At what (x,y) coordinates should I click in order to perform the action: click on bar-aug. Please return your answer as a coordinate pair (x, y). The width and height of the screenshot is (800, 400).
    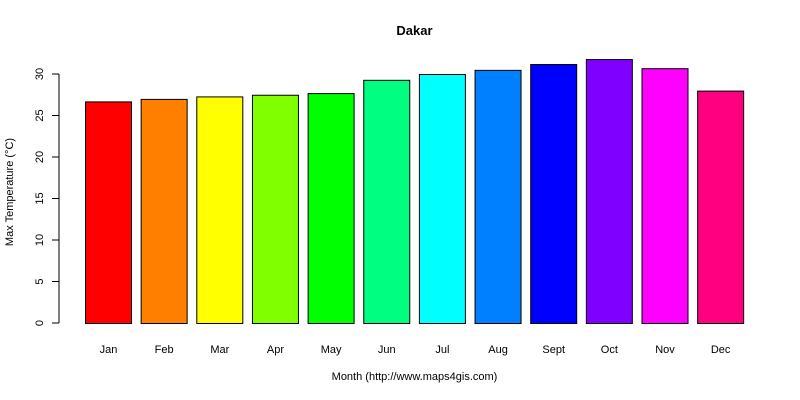
    Looking at the image, I should click on (498, 196).